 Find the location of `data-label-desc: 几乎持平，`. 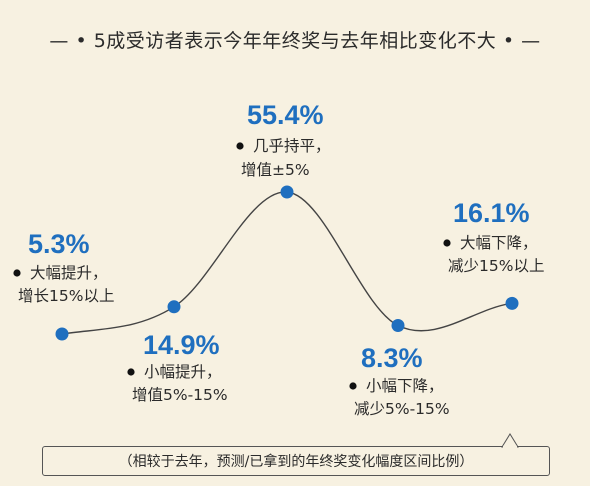

data-label-desc: 几乎持平， is located at coordinates (292, 146).